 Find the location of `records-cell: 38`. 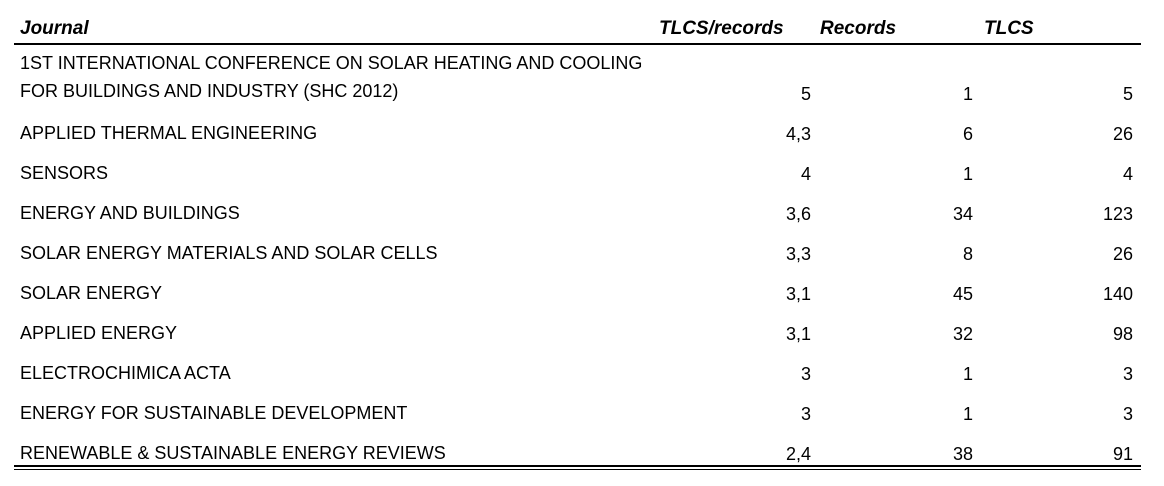

records-cell: 38 is located at coordinates (962, 454).